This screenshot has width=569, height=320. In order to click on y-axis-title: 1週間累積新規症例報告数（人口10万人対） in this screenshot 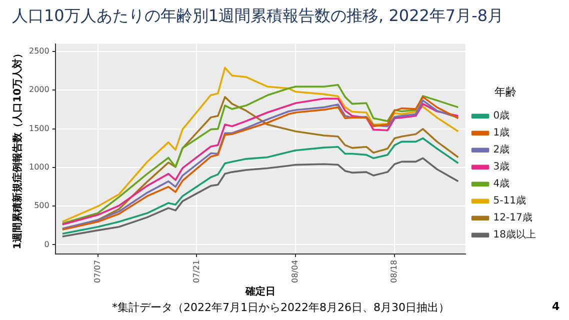, I will do `click(18, 149)`.